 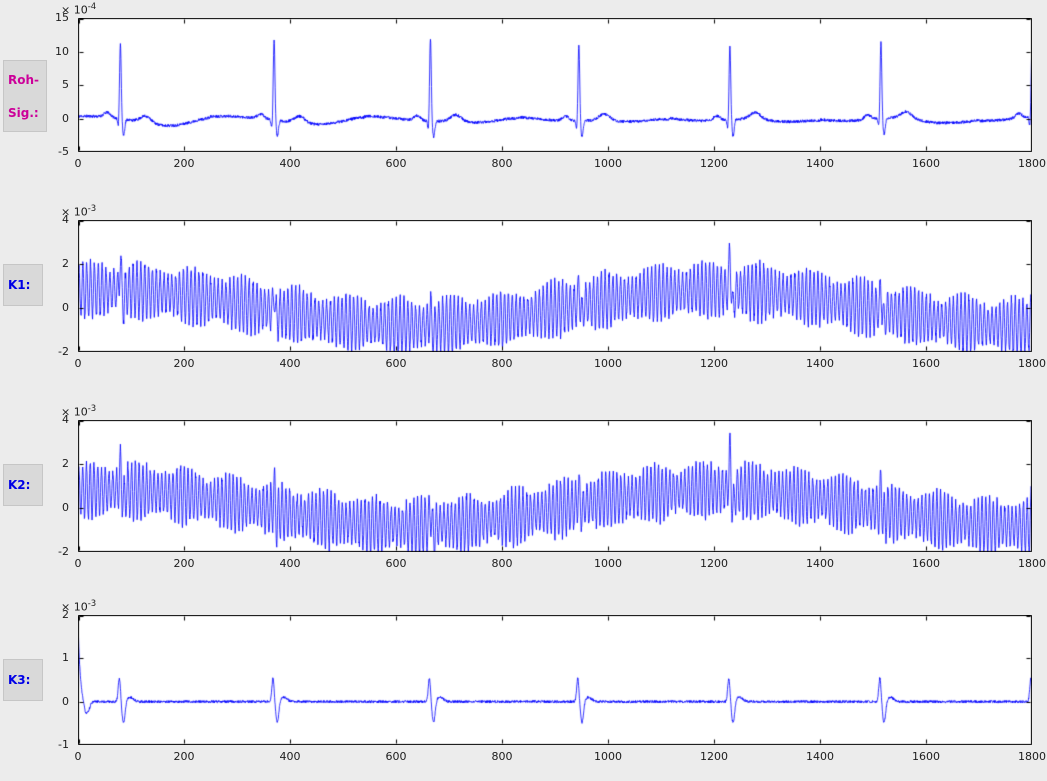 I want to click on y-tick-label: 5, so click(x=65, y=84).